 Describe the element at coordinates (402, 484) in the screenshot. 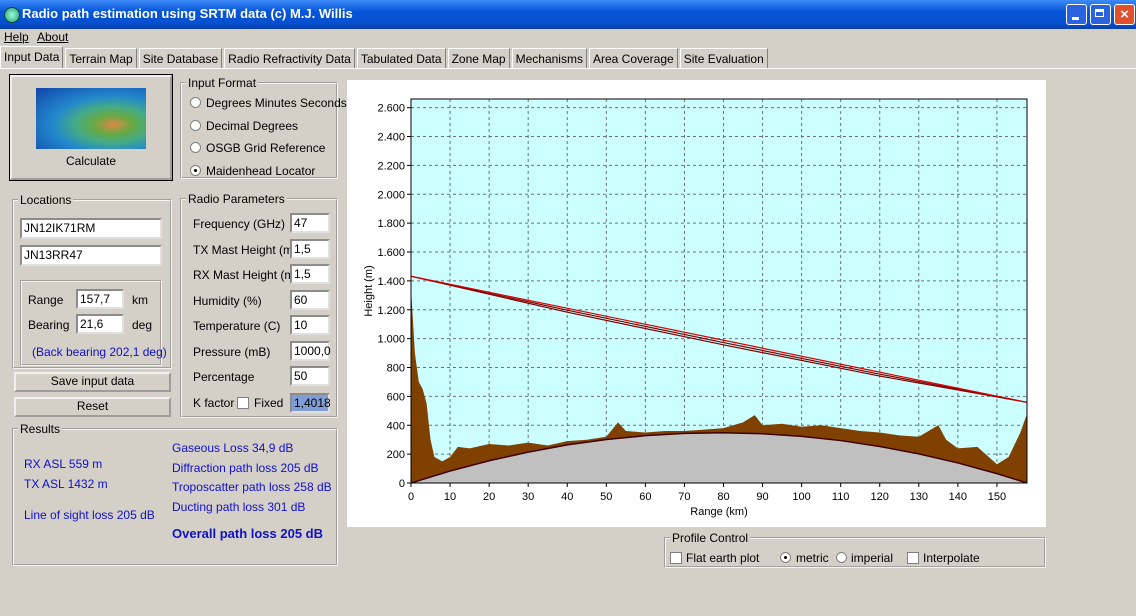

I see `y-tick-label: 0` at that location.